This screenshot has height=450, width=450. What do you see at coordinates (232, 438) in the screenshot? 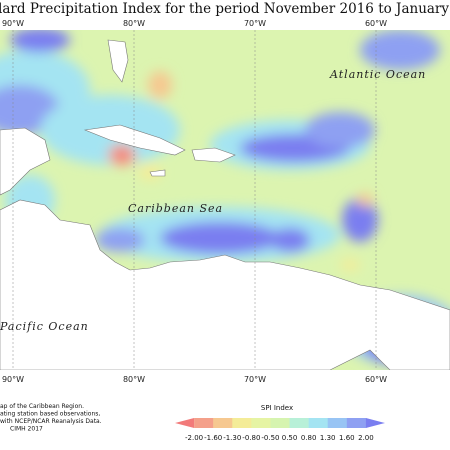
I see `legend-tick-label: -1.30` at bounding box center [232, 438].